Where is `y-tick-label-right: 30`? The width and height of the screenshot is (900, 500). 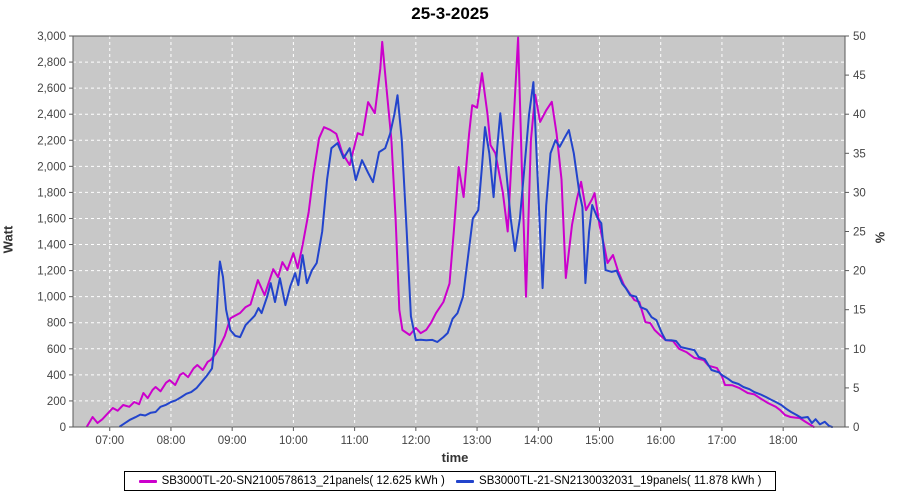 y-tick-label-right: 30 is located at coordinates (859, 193).